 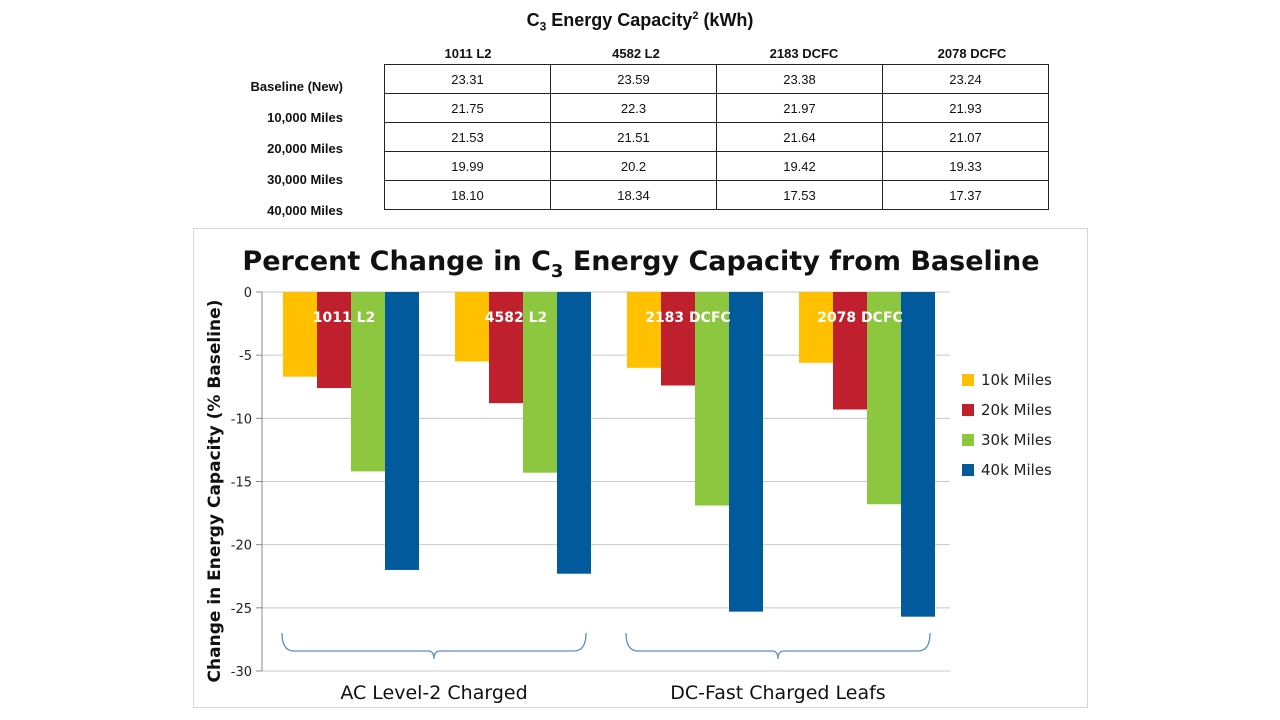 What do you see at coordinates (241, 672) in the screenshot?
I see `y-tick-label: -30` at bounding box center [241, 672].